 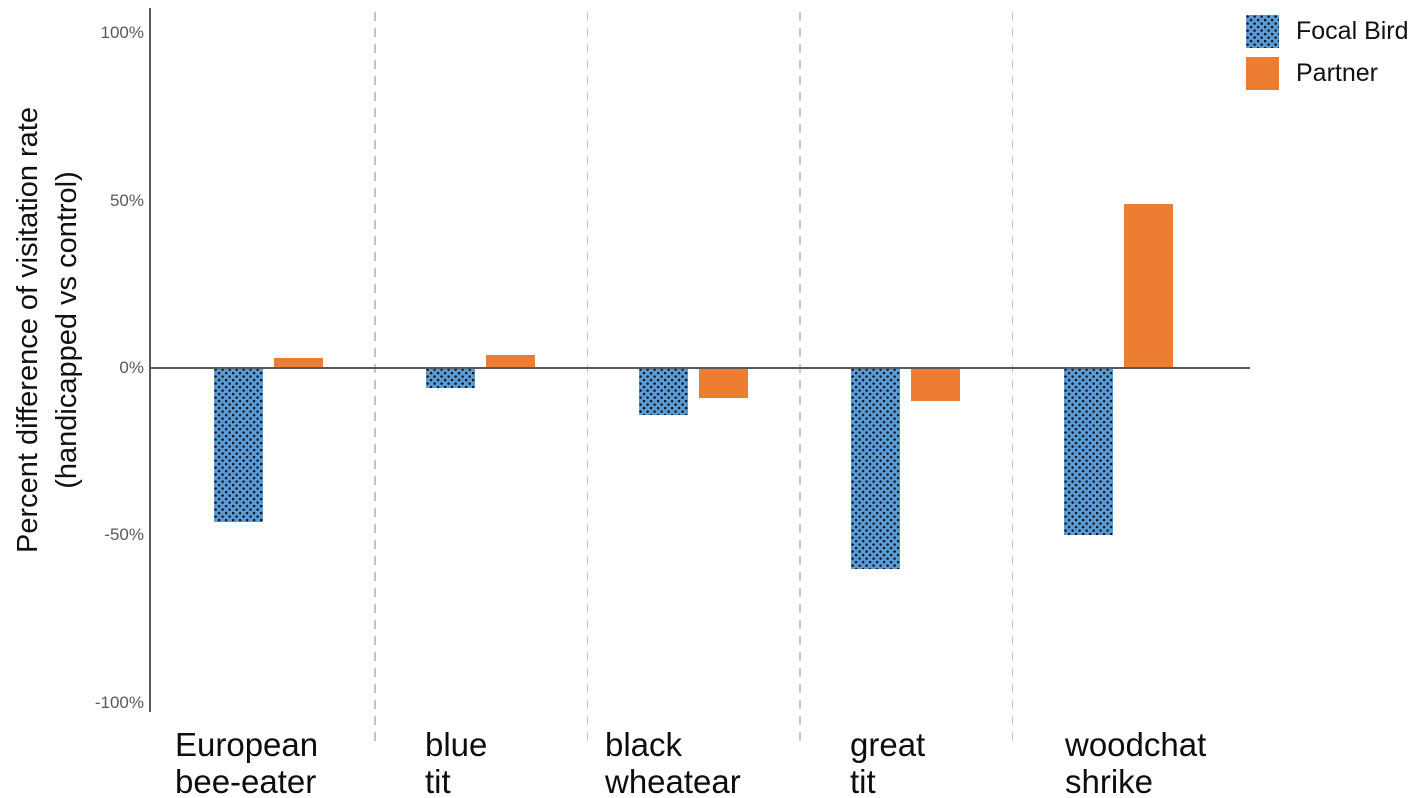 What do you see at coordinates (888, 762) in the screenshot?
I see `category-label: great tit` at bounding box center [888, 762].